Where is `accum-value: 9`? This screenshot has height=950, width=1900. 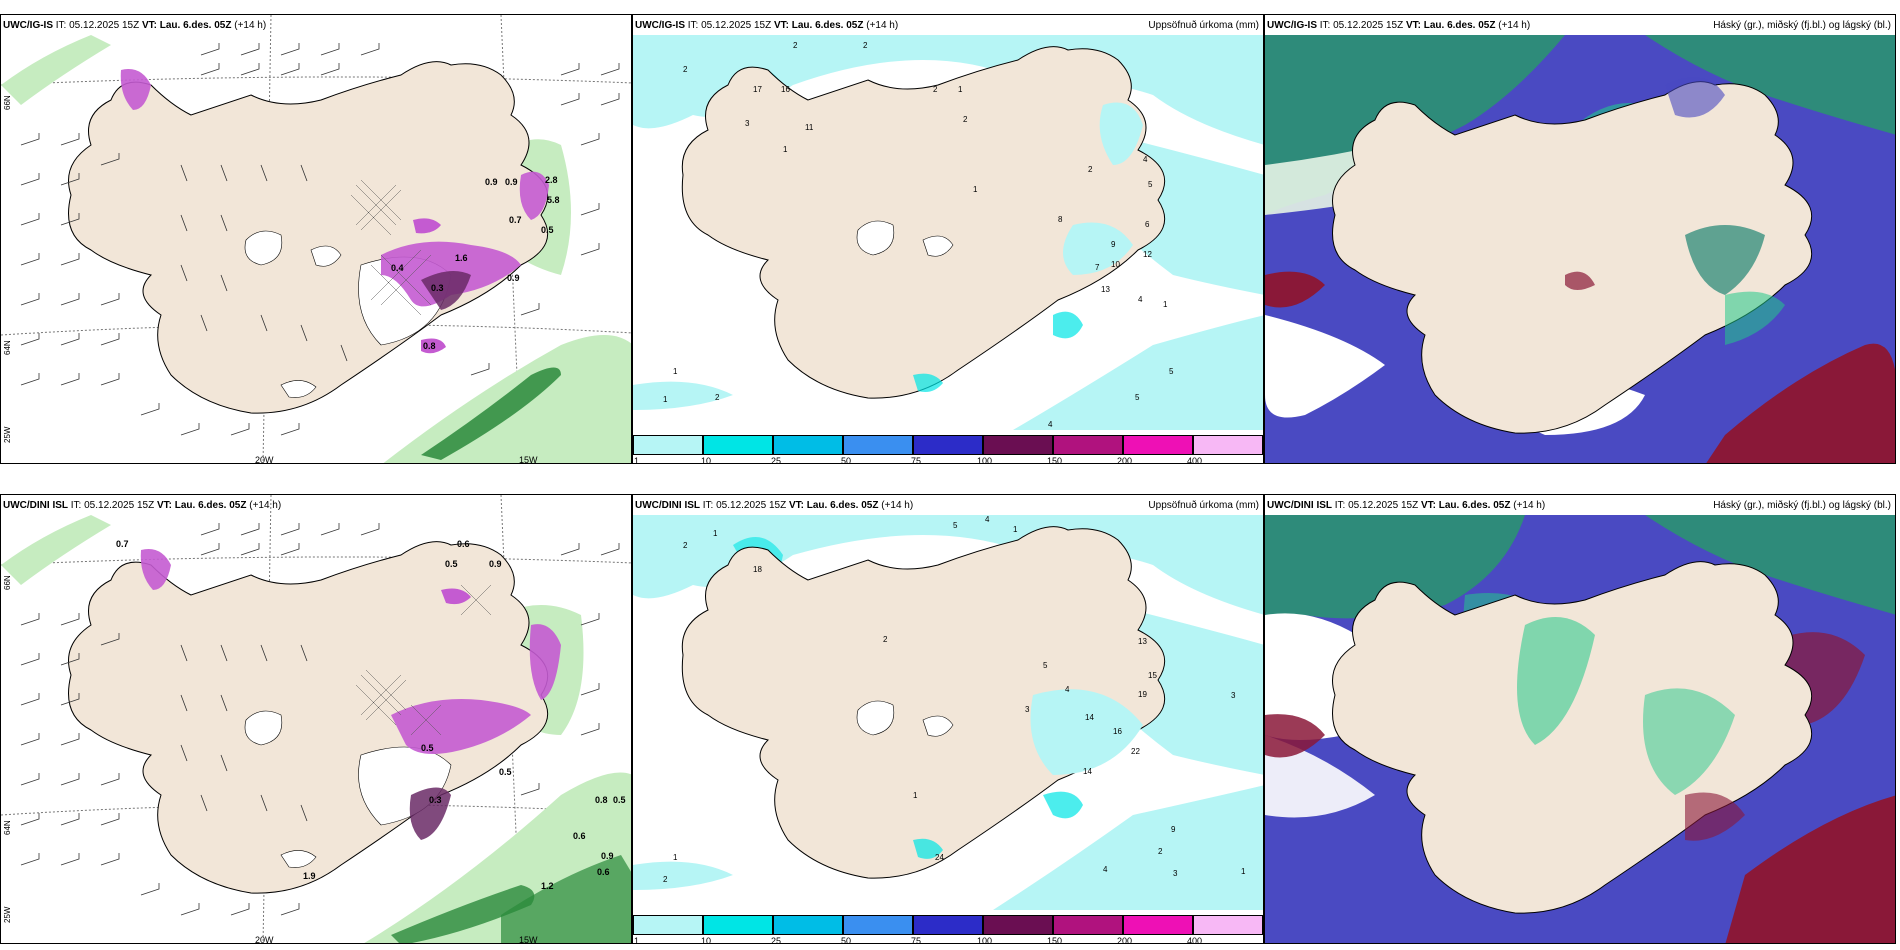 accum-value: 9 is located at coordinates (1113, 244).